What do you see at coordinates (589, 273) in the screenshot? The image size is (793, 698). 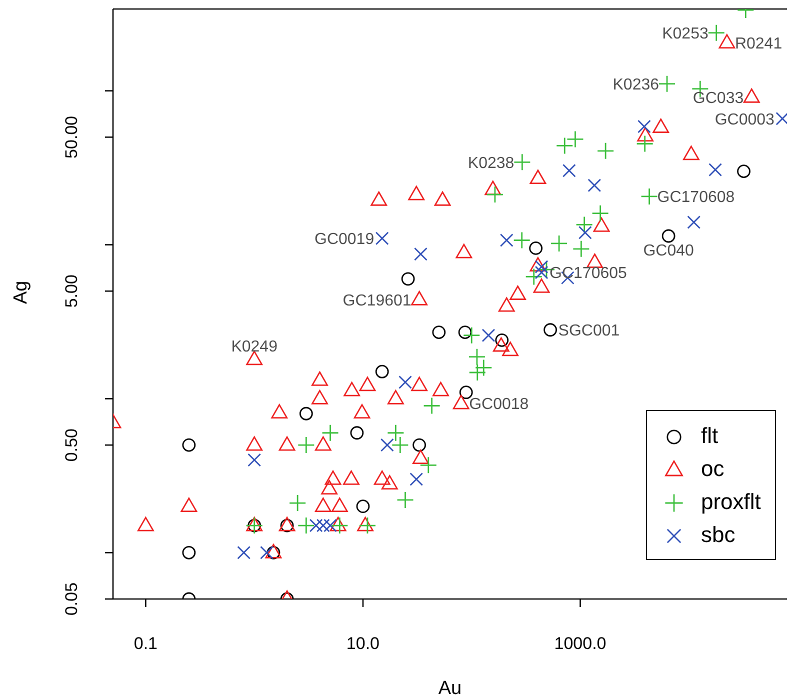 I see `annotation: GC170605` at bounding box center [589, 273].